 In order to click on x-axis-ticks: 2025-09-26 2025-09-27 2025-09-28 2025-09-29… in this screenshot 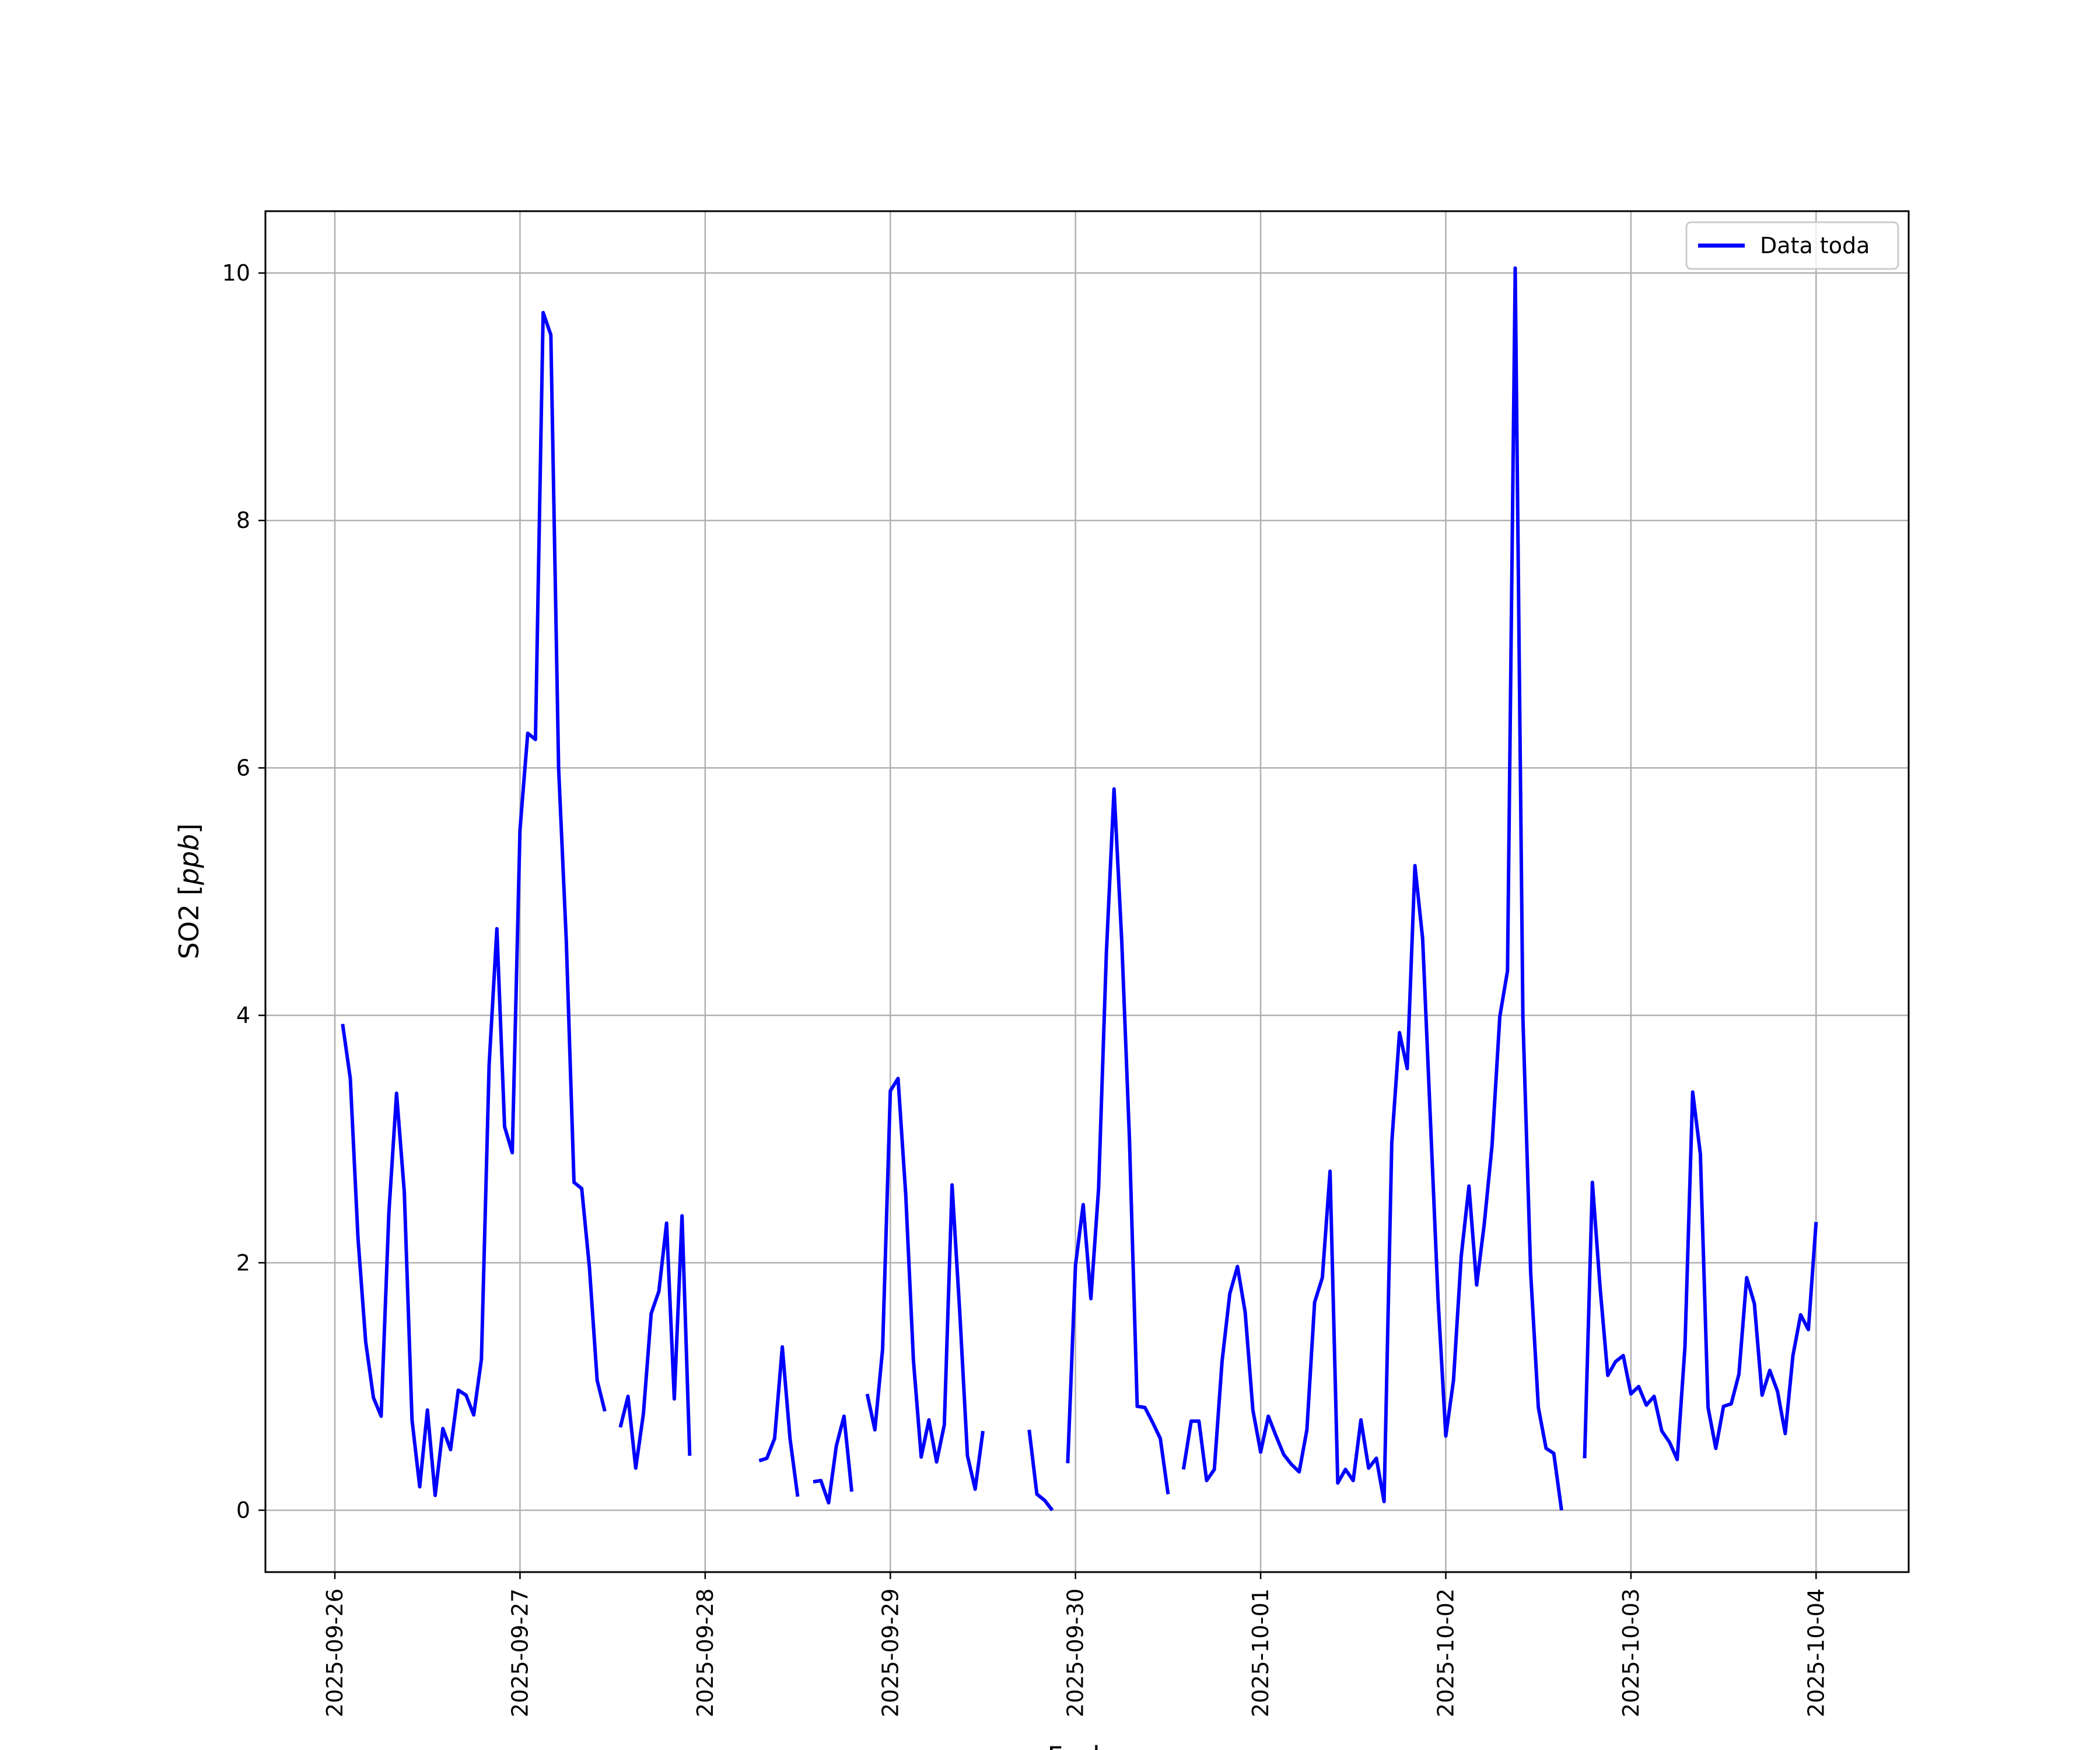, I will do `click(1075, 1644)`.